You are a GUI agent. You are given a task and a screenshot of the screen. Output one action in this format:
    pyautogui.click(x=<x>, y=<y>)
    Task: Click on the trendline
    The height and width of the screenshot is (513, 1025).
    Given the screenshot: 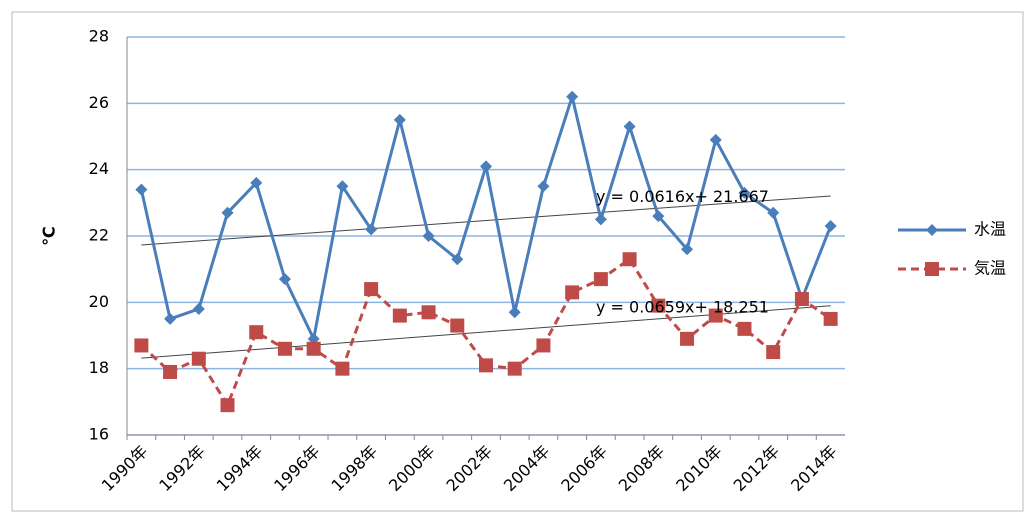 What is the action you would take?
    pyautogui.click(x=486, y=220)
    